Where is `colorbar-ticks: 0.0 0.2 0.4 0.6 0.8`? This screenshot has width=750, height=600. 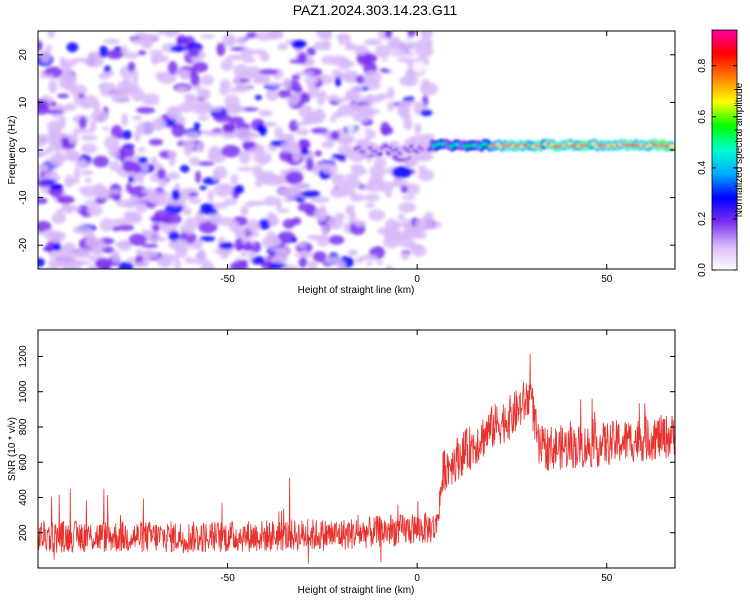 colorbar-ticks: 0.0 0.2 0.4 0.6 0.8 is located at coordinates (717, 167).